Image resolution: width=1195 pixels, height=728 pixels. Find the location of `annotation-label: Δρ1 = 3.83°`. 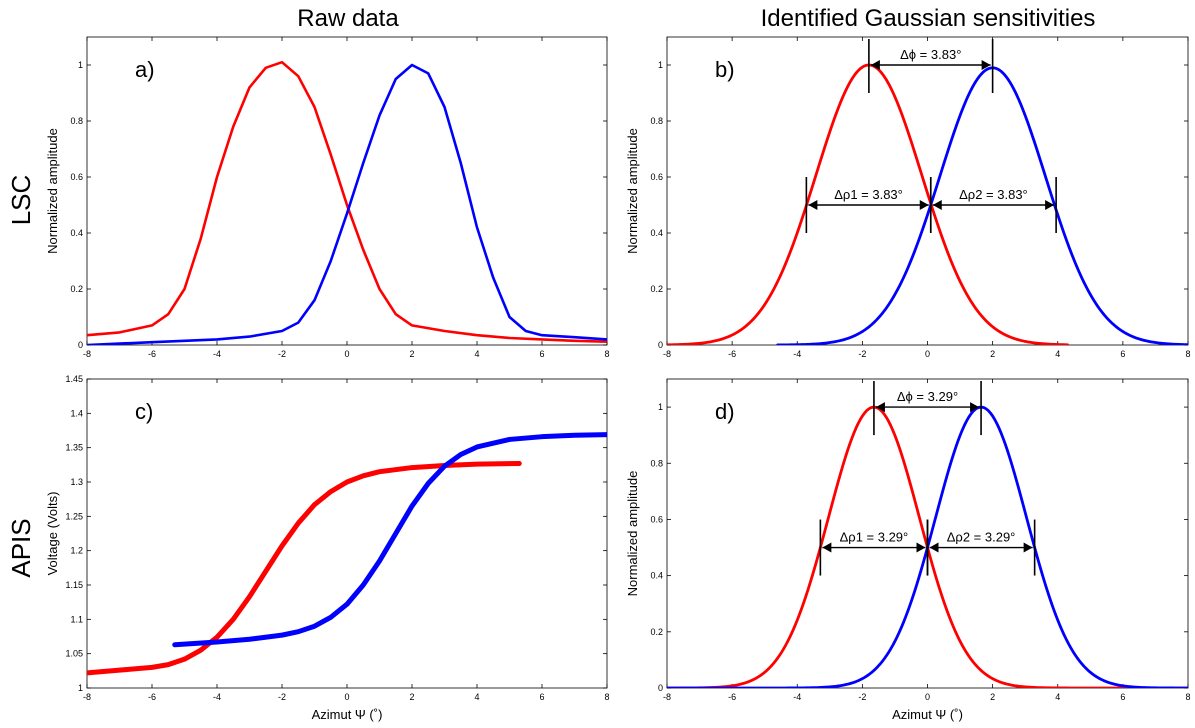

annotation-label: Δρ1 = 3.83° is located at coordinates (868, 194).